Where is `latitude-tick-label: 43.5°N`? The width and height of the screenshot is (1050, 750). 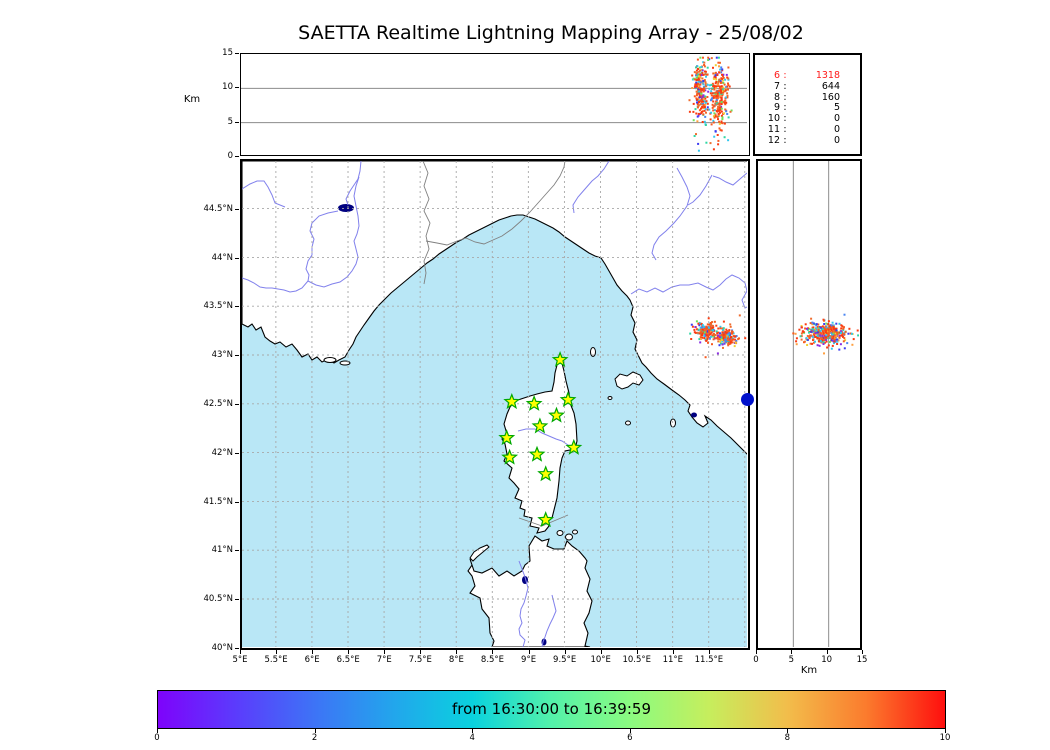
latitude-tick-label: 43.5°N is located at coordinates (218, 306).